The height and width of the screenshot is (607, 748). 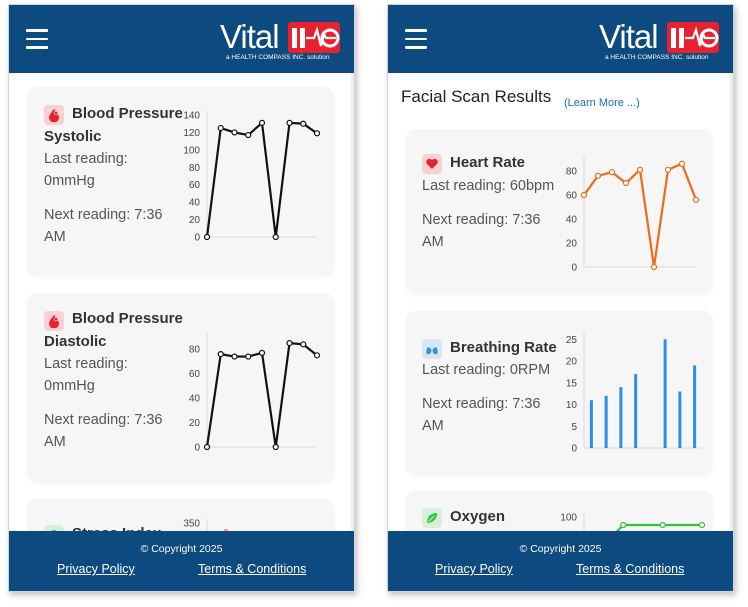 I want to click on tick-label: 10, so click(x=572, y=405).